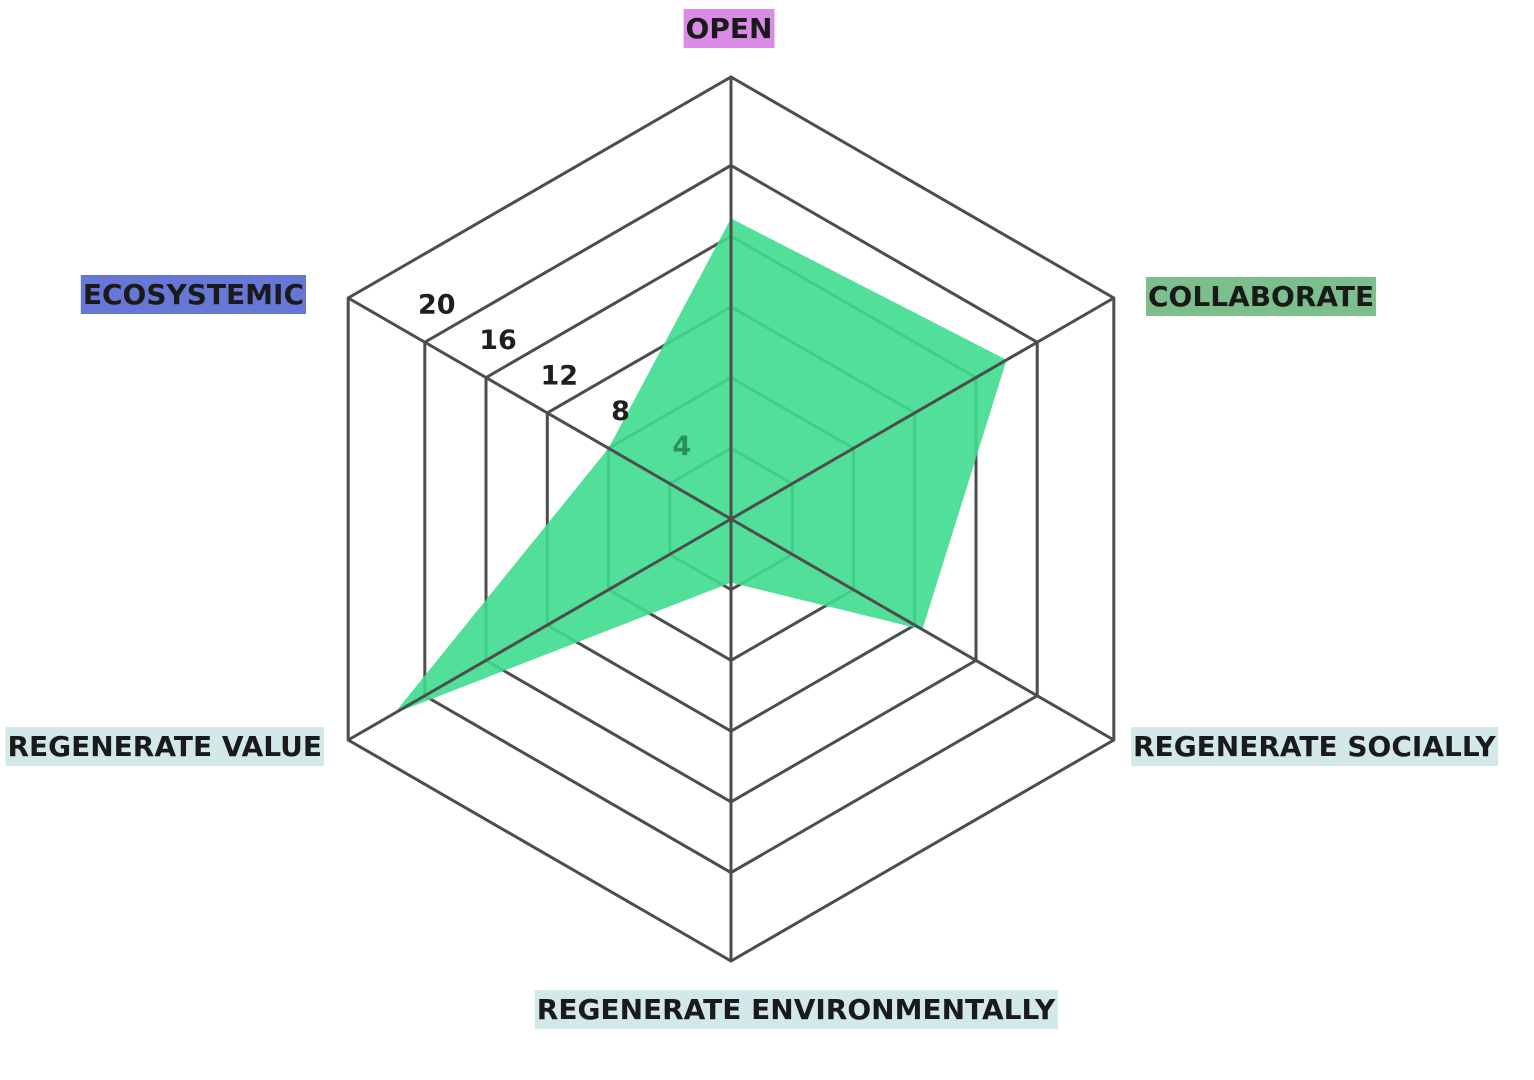 This screenshot has height=1080, width=1534. I want to click on tick-label: 8, so click(620, 411).